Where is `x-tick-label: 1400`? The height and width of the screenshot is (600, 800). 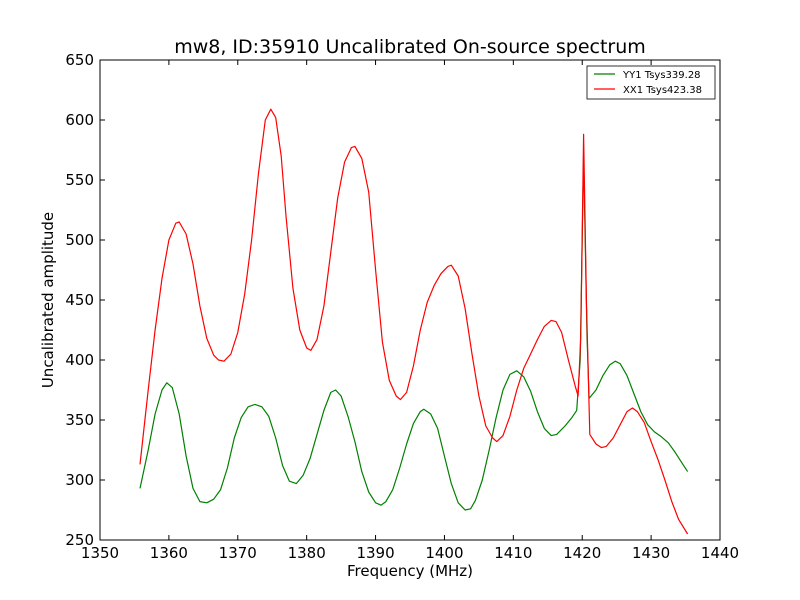 x-tick-label: 1400 is located at coordinates (444, 553).